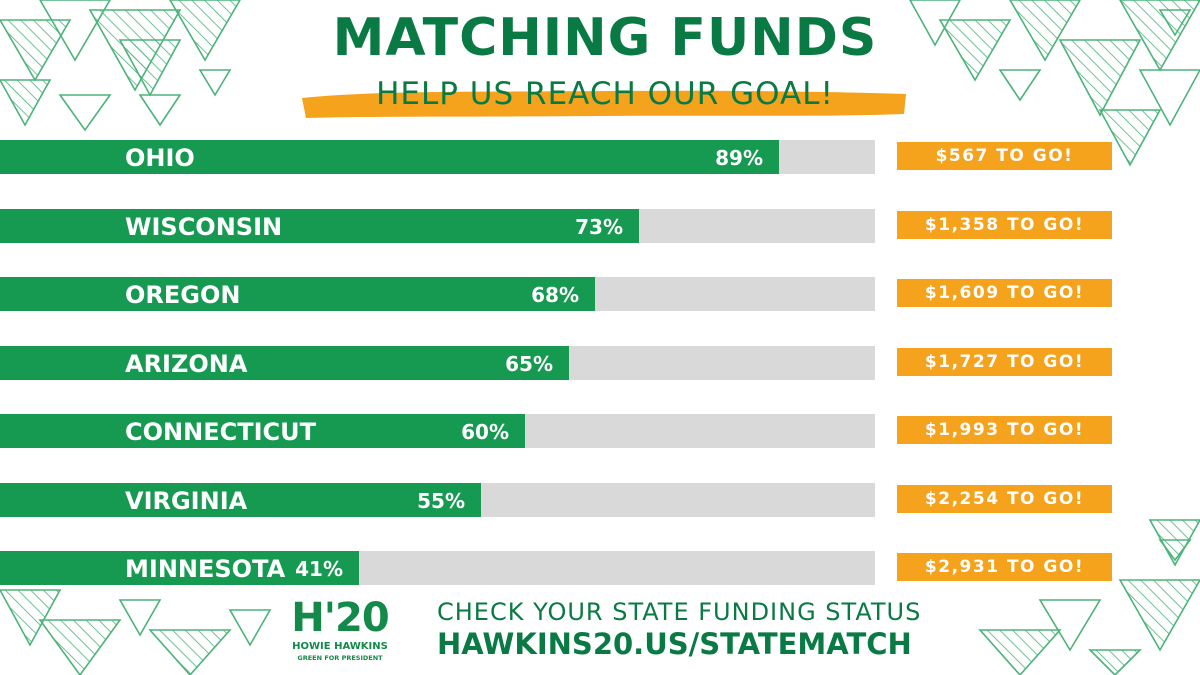 The height and width of the screenshot is (675, 1200). Describe the element at coordinates (1004, 499) in the screenshot. I see `amount-to-go-badge: $2,254 TO GO!` at that location.